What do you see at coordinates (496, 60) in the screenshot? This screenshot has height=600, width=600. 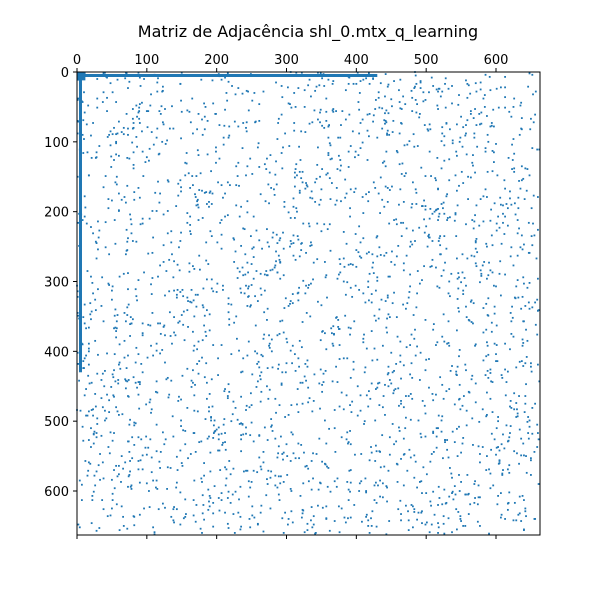 I see `x-tick-label-6: 600` at bounding box center [496, 60].